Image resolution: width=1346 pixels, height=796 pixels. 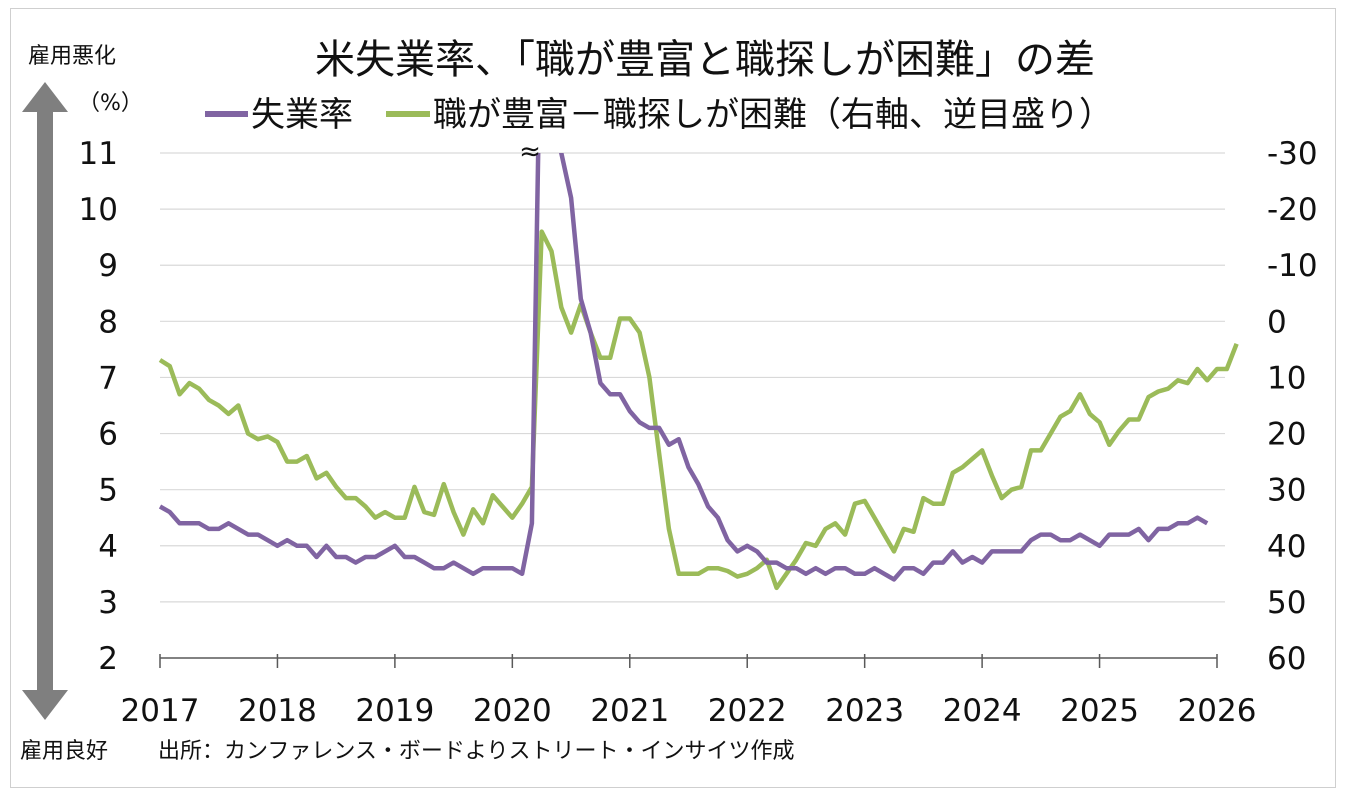 I want to click on right-tick-label: 20, so click(x=1286, y=435).